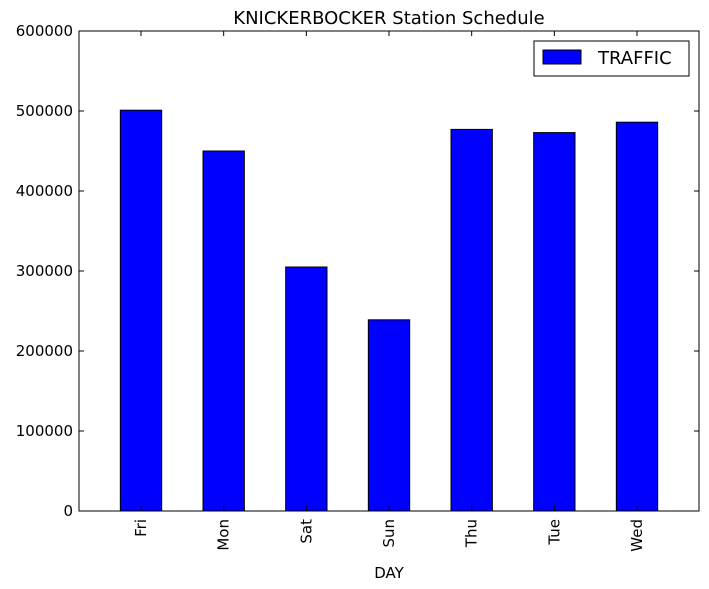 This screenshot has height=589, width=709. What do you see at coordinates (472, 533) in the screenshot?
I see `x-tick-label: Thu` at bounding box center [472, 533].